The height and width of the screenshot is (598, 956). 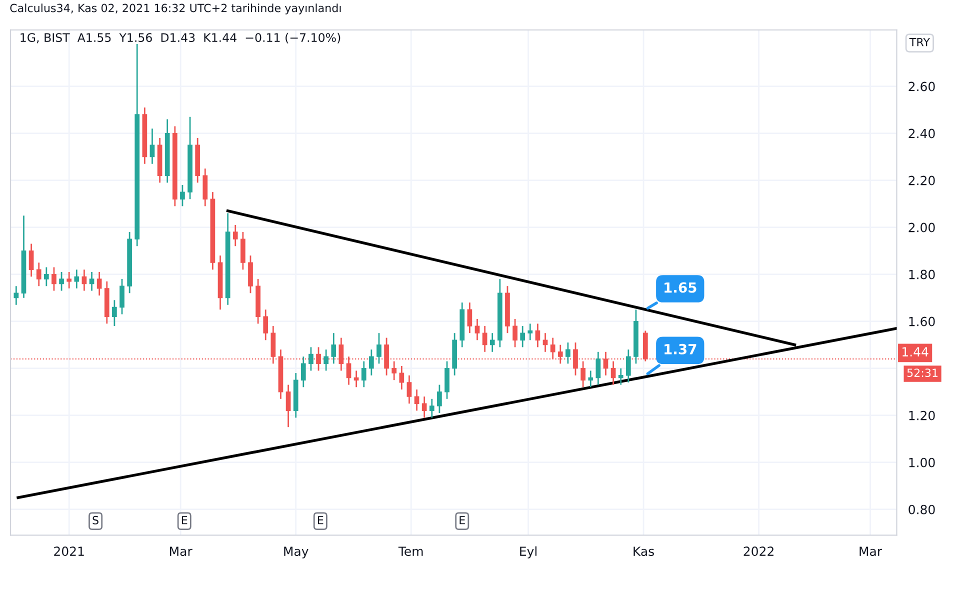 I want to click on text: TRY, so click(x=919, y=42).